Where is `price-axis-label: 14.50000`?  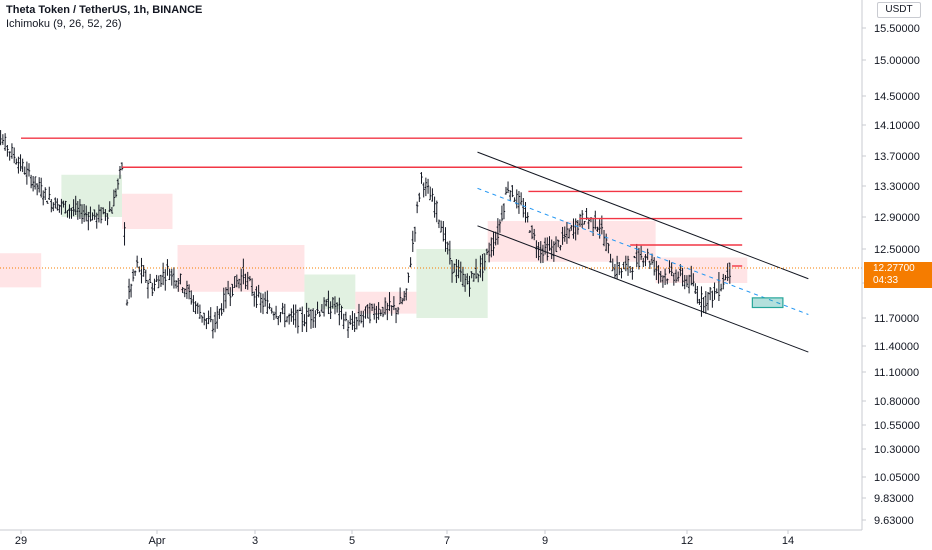 price-axis-label: 14.50000 is located at coordinates (897, 97).